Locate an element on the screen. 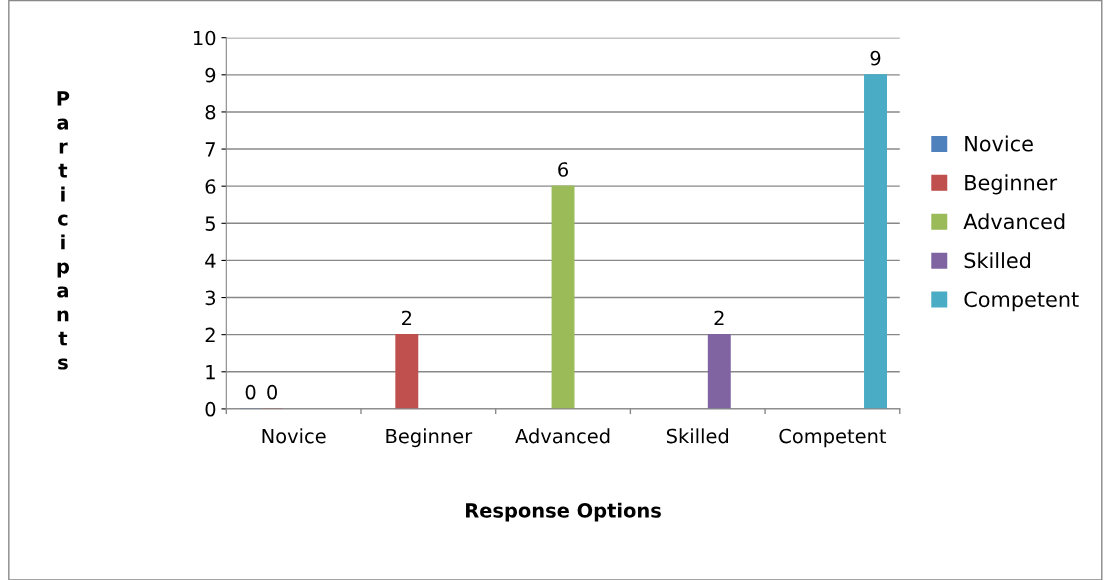 This screenshot has width=1104, height=580. legend-label: Skilled is located at coordinates (997, 260).